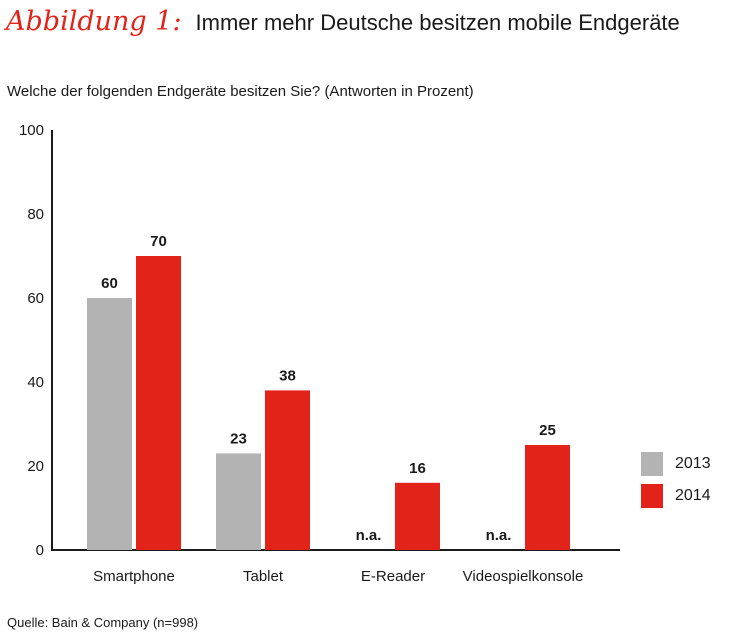 This screenshot has width=730, height=639. What do you see at coordinates (417, 468) in the screenshot?
I see `data-label: 16` at bounding box center [417, 468].